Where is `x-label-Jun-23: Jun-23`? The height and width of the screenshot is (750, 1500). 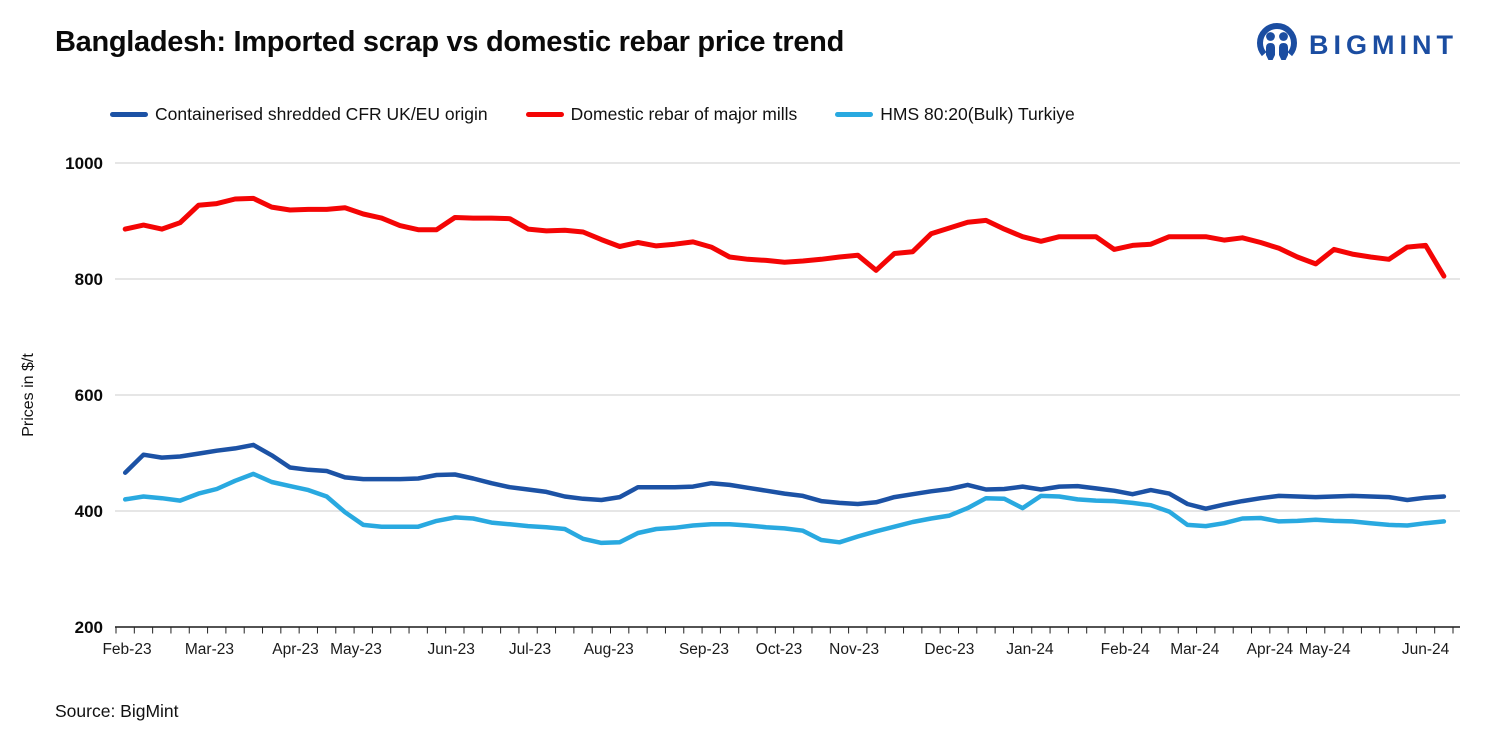 x-label-Jun-23: Jun-23 is located at coordinates (451, 649).